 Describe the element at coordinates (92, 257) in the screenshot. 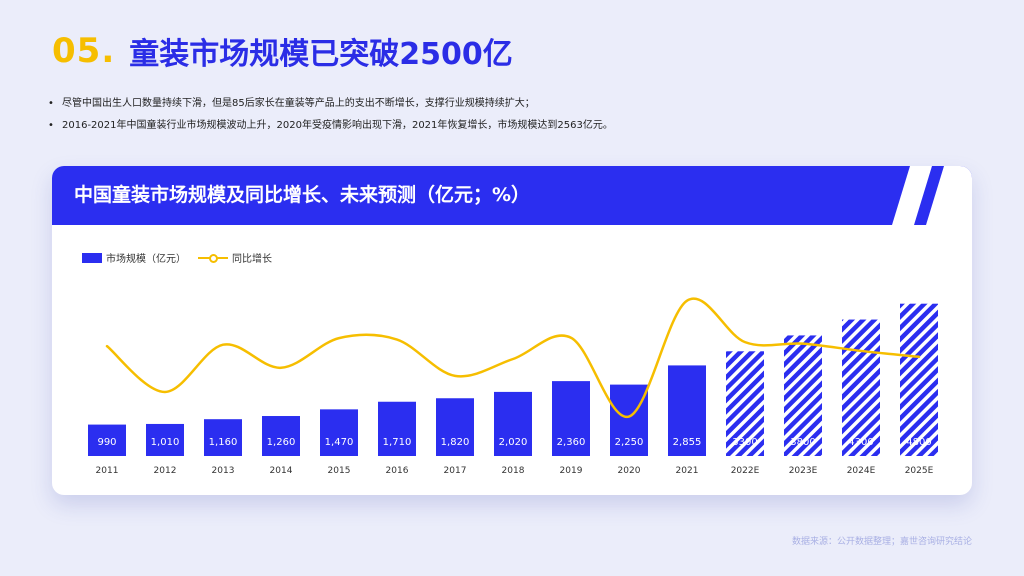

I see `legend-bar-swatch` at that location.